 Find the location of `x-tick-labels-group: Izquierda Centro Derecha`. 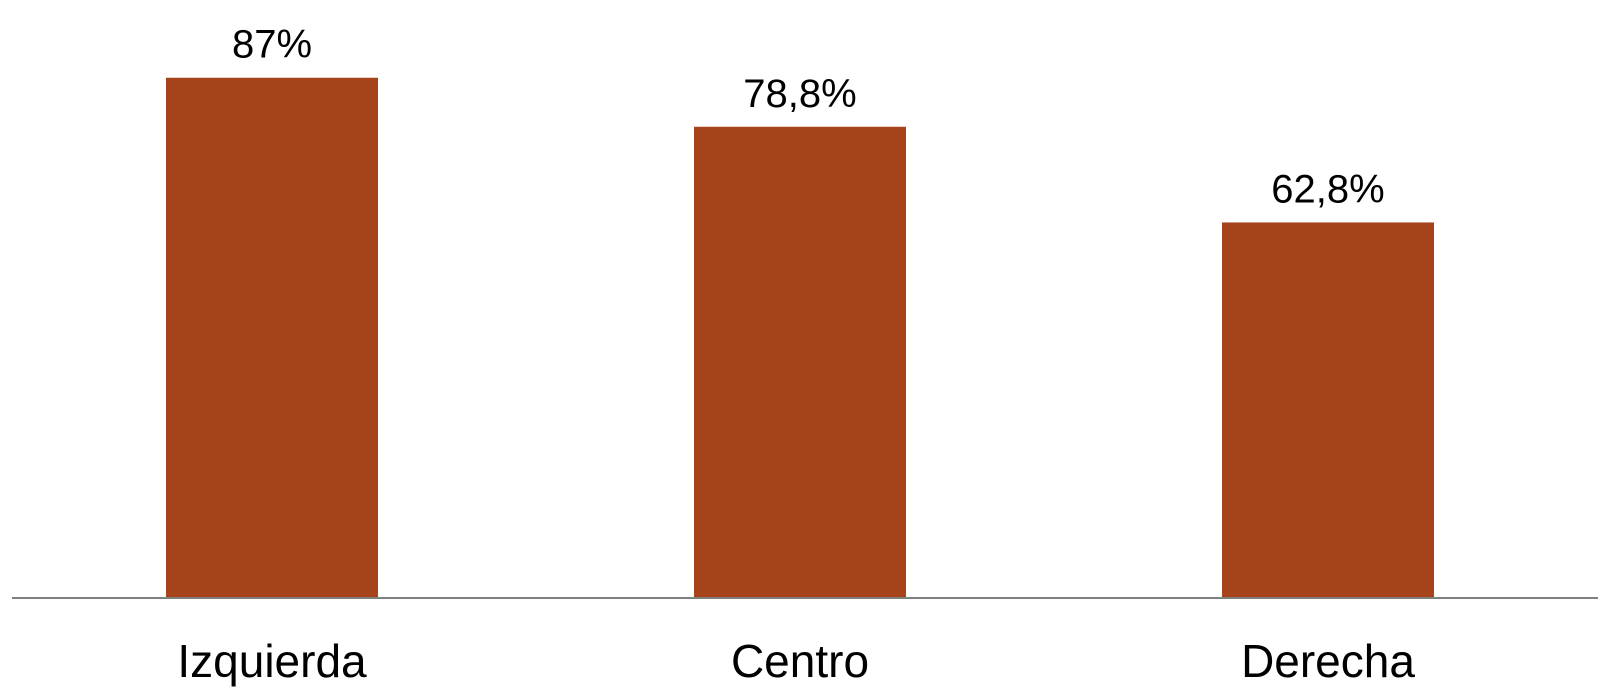

x-tick-labels-group: Izquierda Centro Derecha is located at coordinates (796, 661).